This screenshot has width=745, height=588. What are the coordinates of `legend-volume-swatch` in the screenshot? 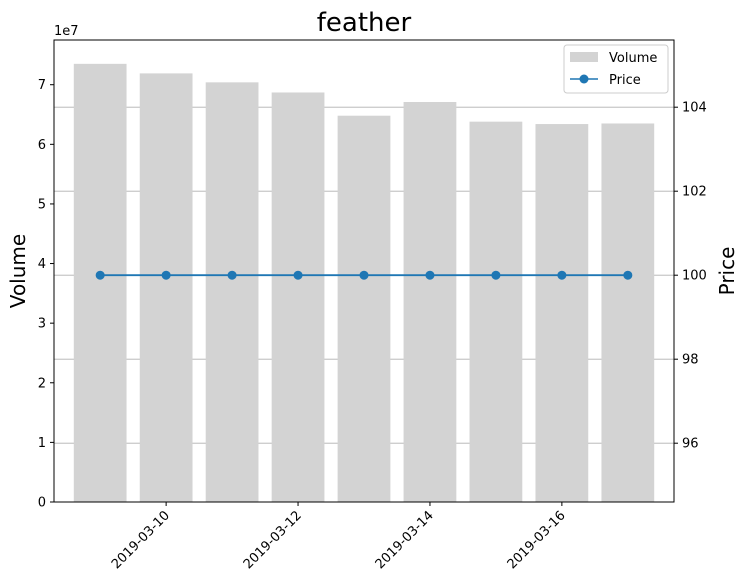 It's located at (584, 57).